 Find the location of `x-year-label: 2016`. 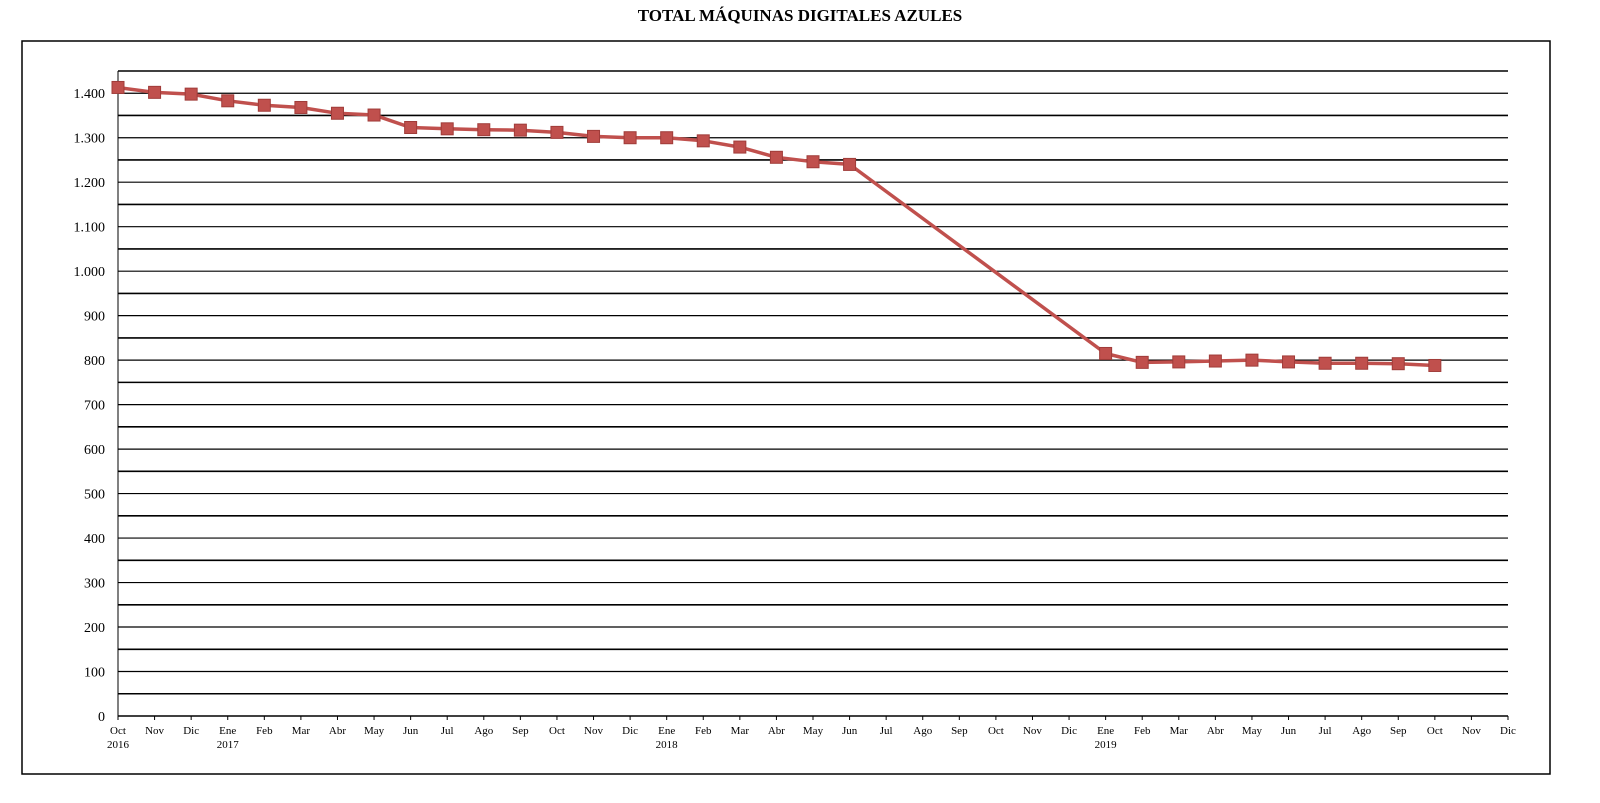

x-year-label: 2016 is located at coordinates (118, 745).